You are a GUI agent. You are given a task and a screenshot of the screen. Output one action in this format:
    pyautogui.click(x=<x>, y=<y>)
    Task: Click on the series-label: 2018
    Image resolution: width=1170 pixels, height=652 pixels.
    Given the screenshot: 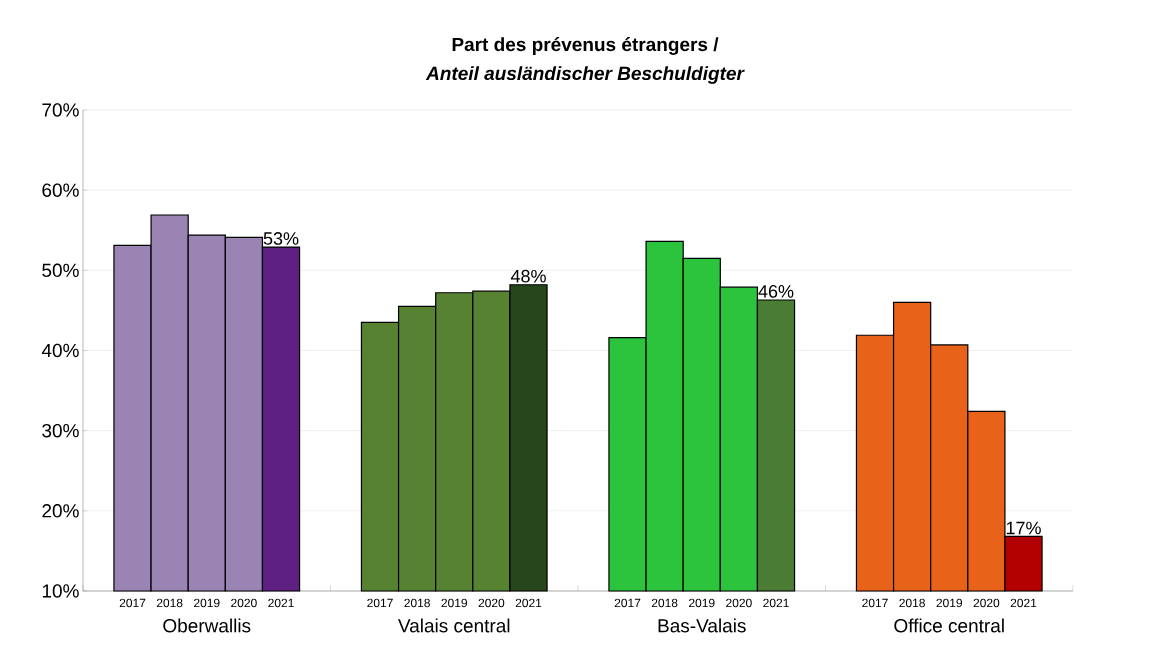 What is the action you would take?
    pyautogui.click(x=169, y=603)
    